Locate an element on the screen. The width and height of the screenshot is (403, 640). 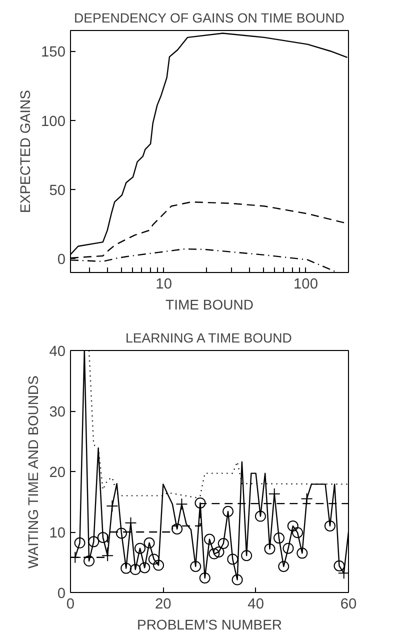
x-axis-title: TIME BOUND is located at coordinates (210, 304).